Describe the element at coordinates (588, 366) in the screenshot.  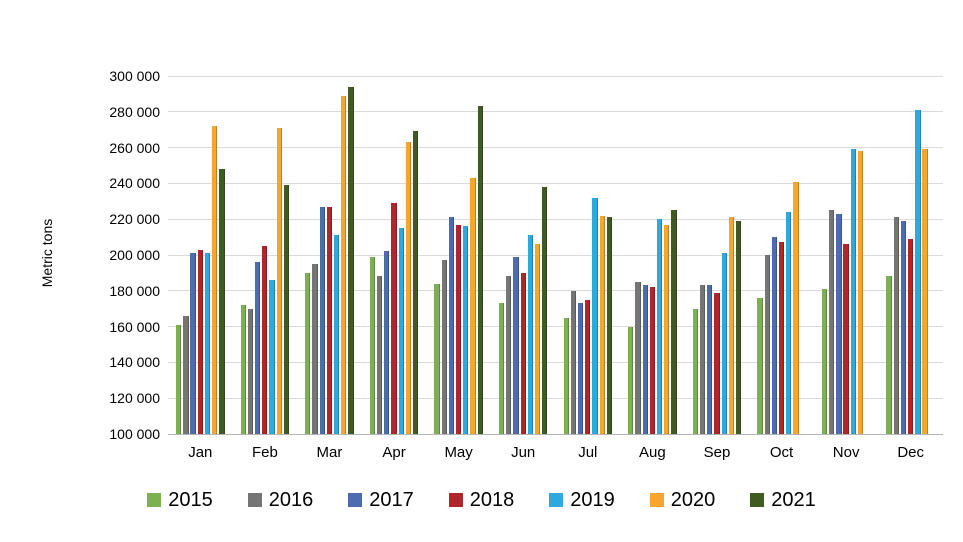
I see `bar-2018-jul` at that location.